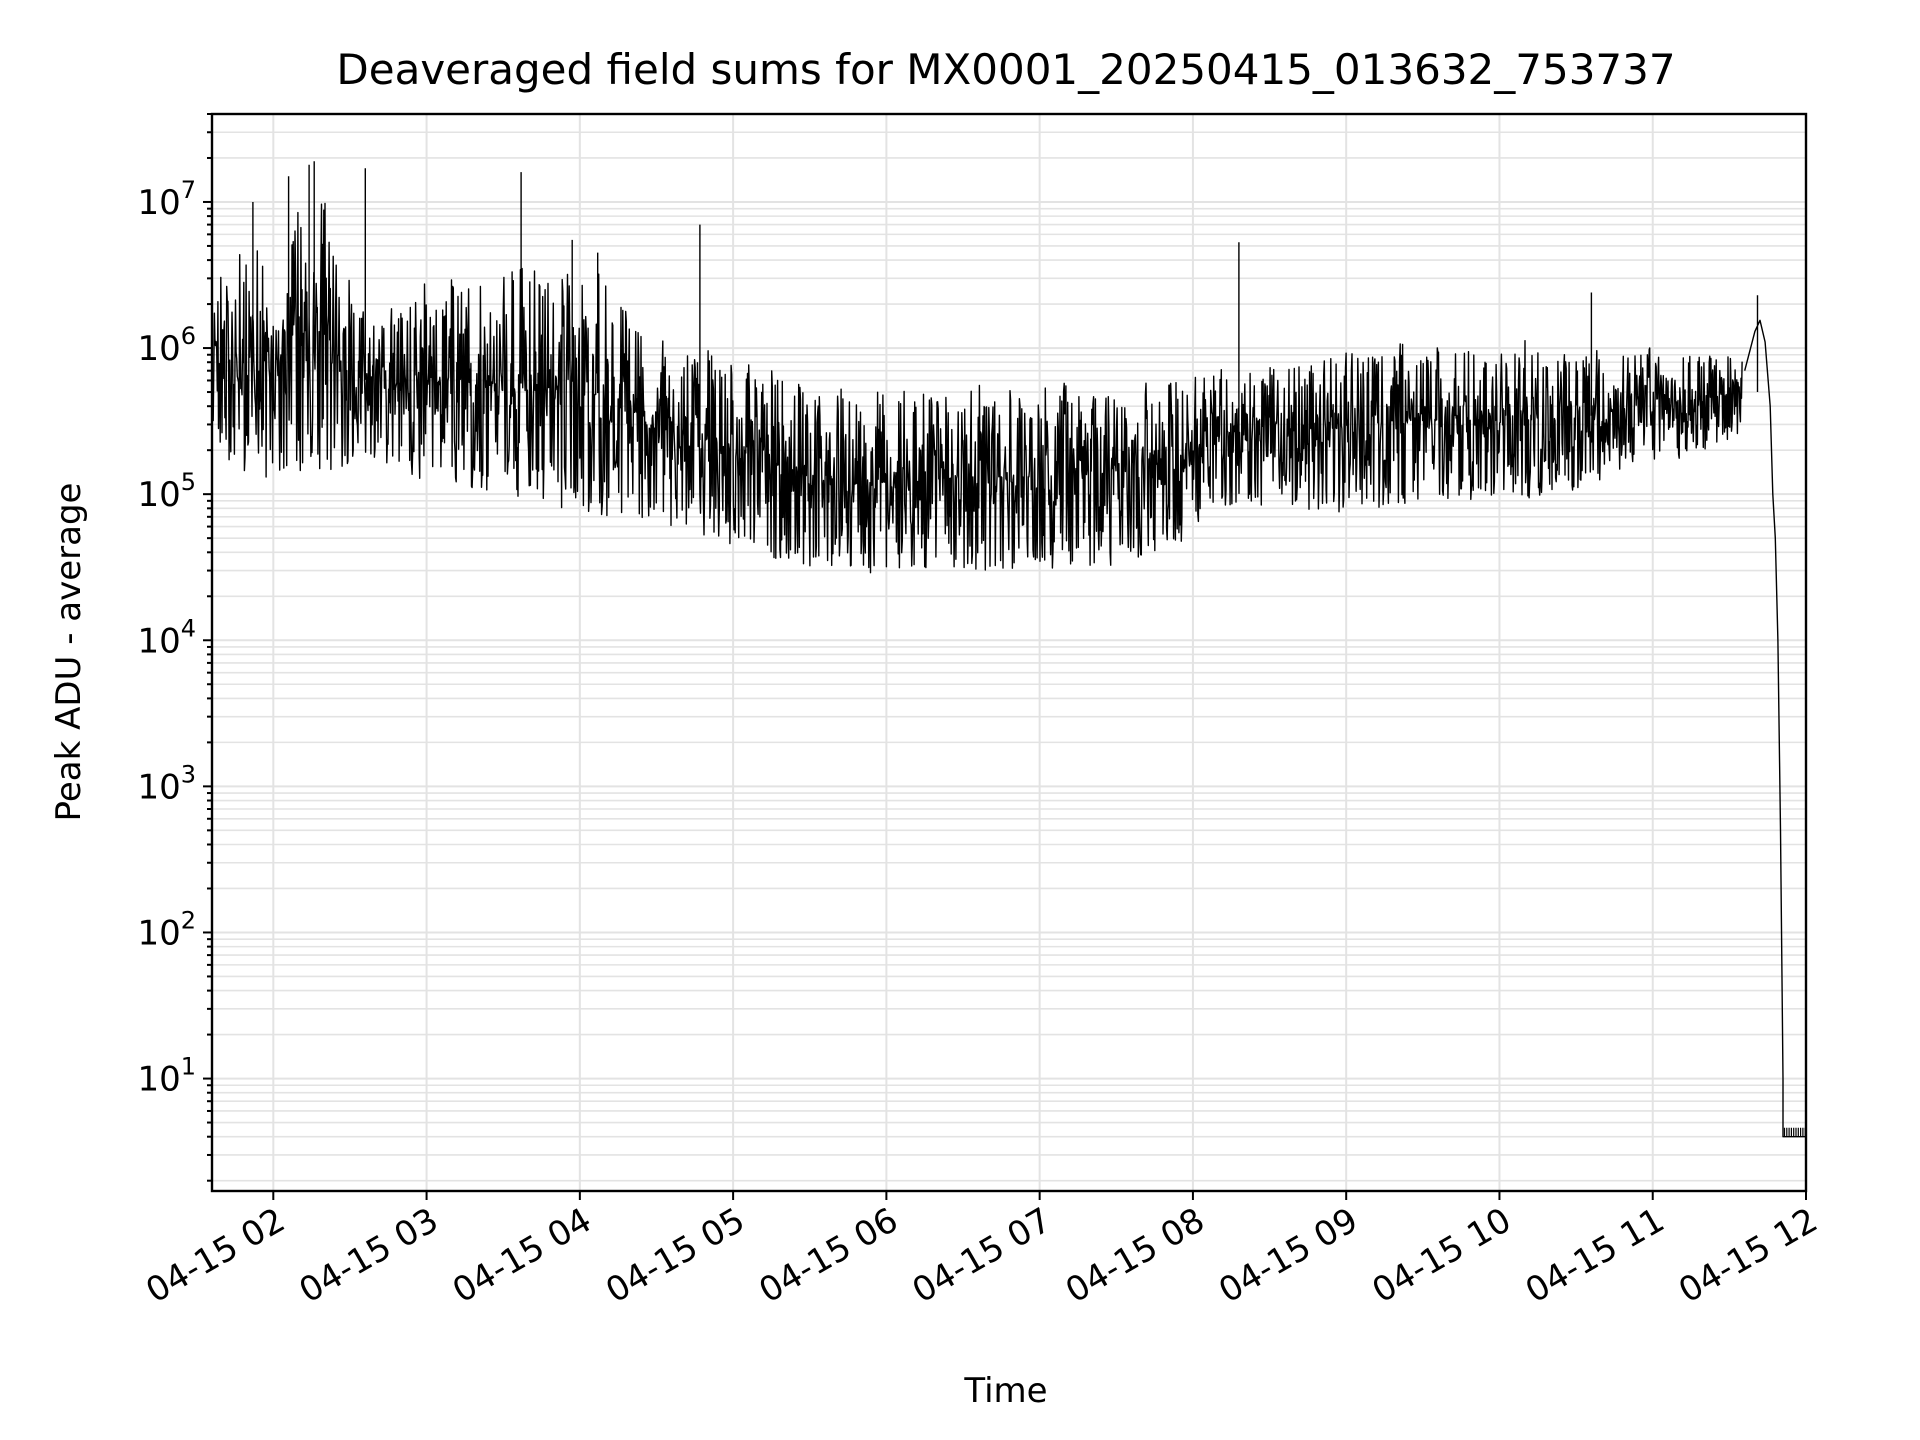 This screenshot has width=1920, height=1440. What do you see at coordinates (166, 345) in the screenshot?
I see `y-tick-label: 10⁶` at bounding box center [166, 345].